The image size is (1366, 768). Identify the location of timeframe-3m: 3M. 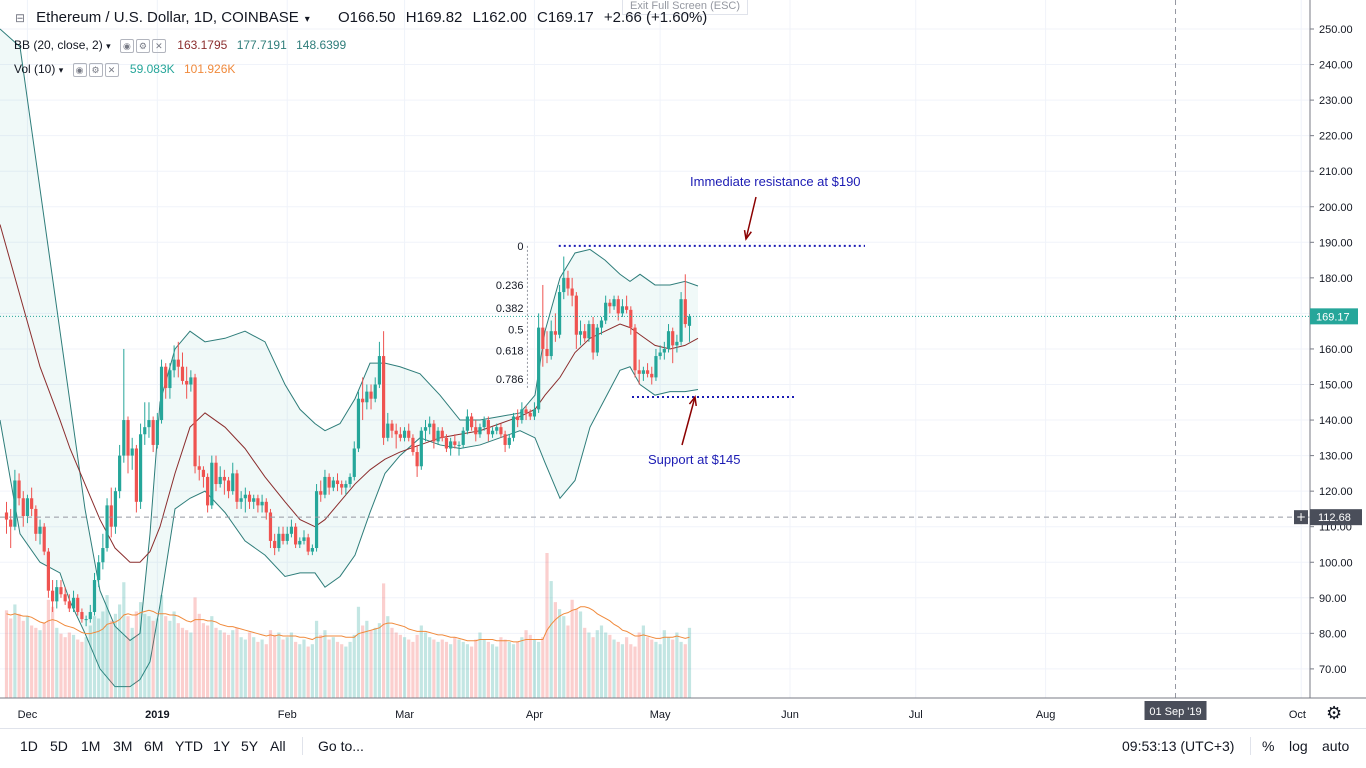
(123, 746).